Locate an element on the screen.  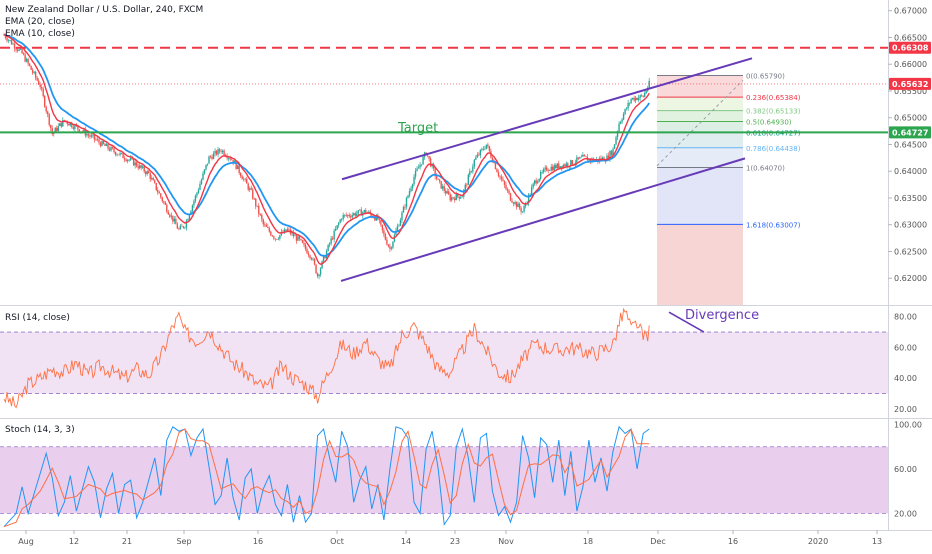
price-tag is located at coordinates (910, 47).